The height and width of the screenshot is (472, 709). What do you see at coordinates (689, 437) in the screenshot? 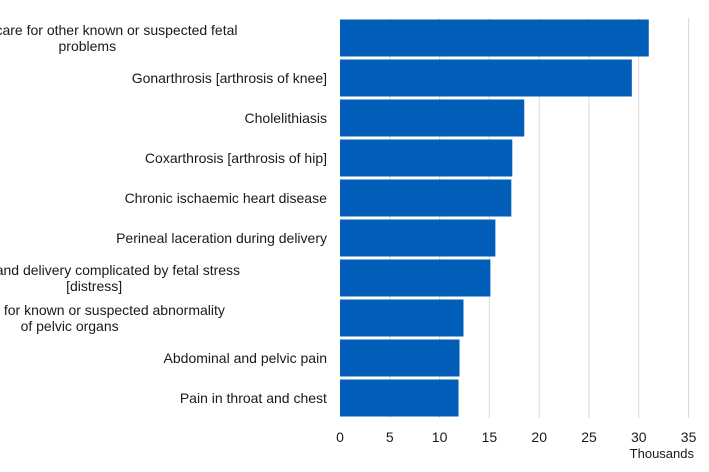
I see `x-tick-label: 35` at bounding box center [689, 437].